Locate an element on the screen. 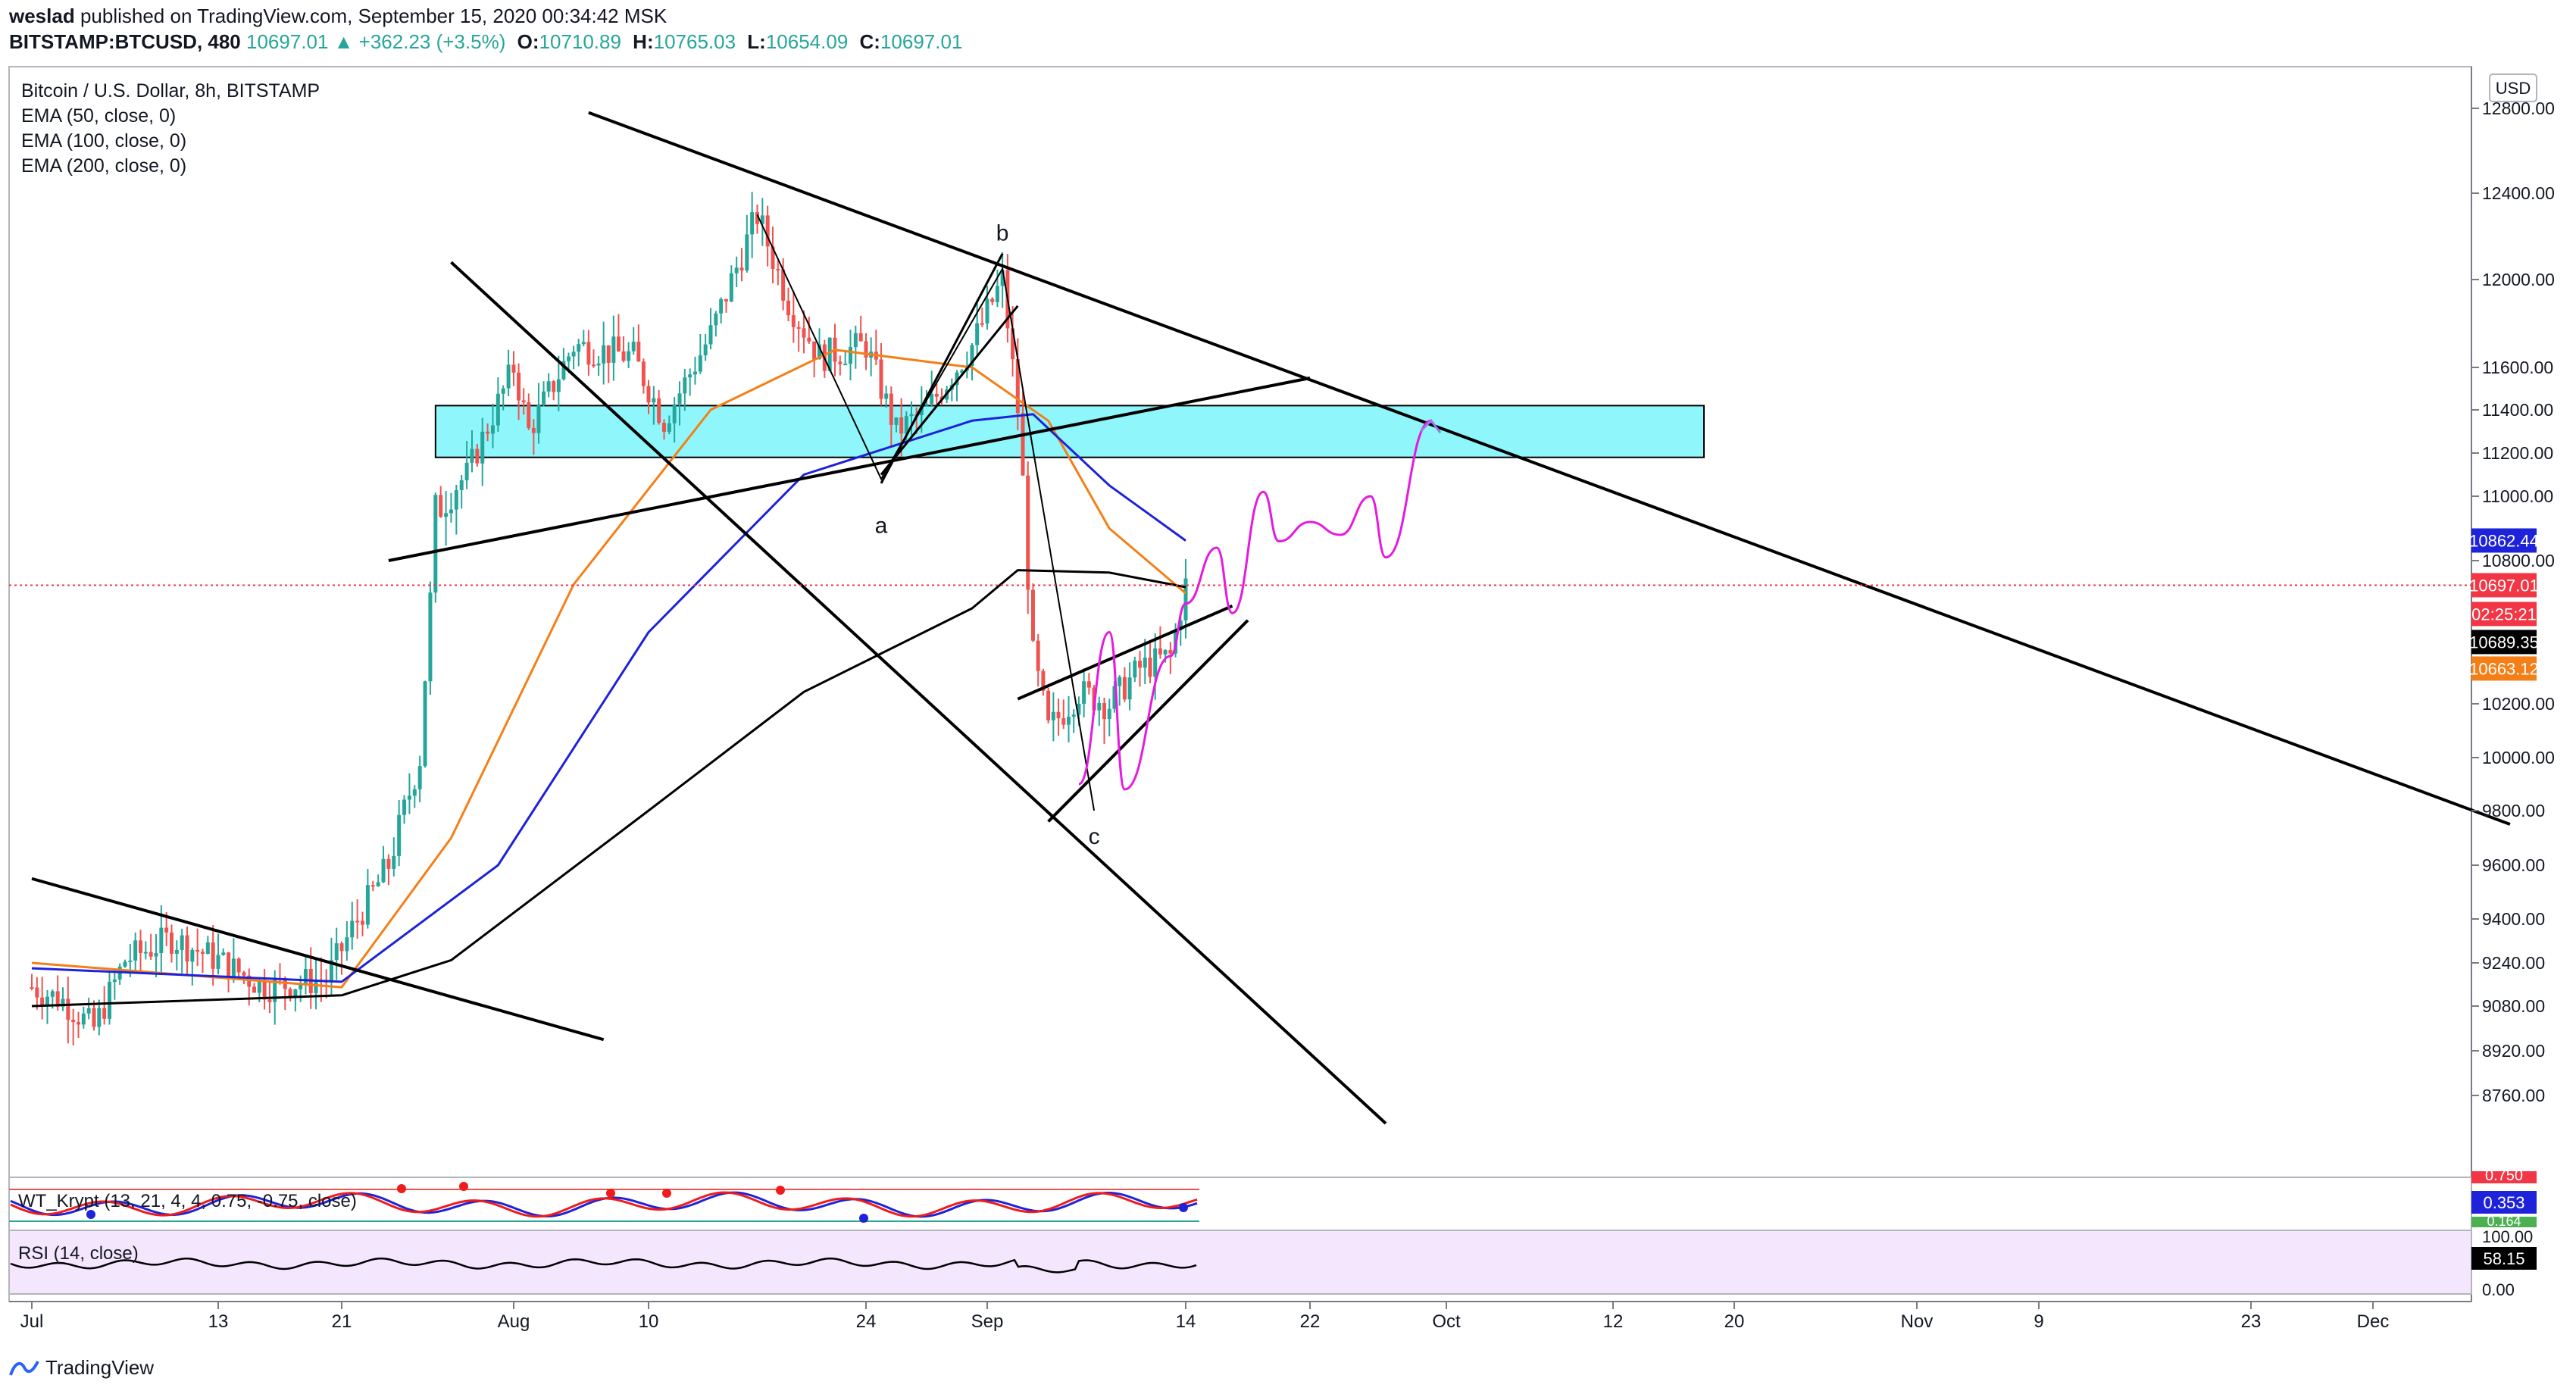 The width and height of the screenshot is (2576, 1397). ema-200-line is located at coordinates (608, 788).